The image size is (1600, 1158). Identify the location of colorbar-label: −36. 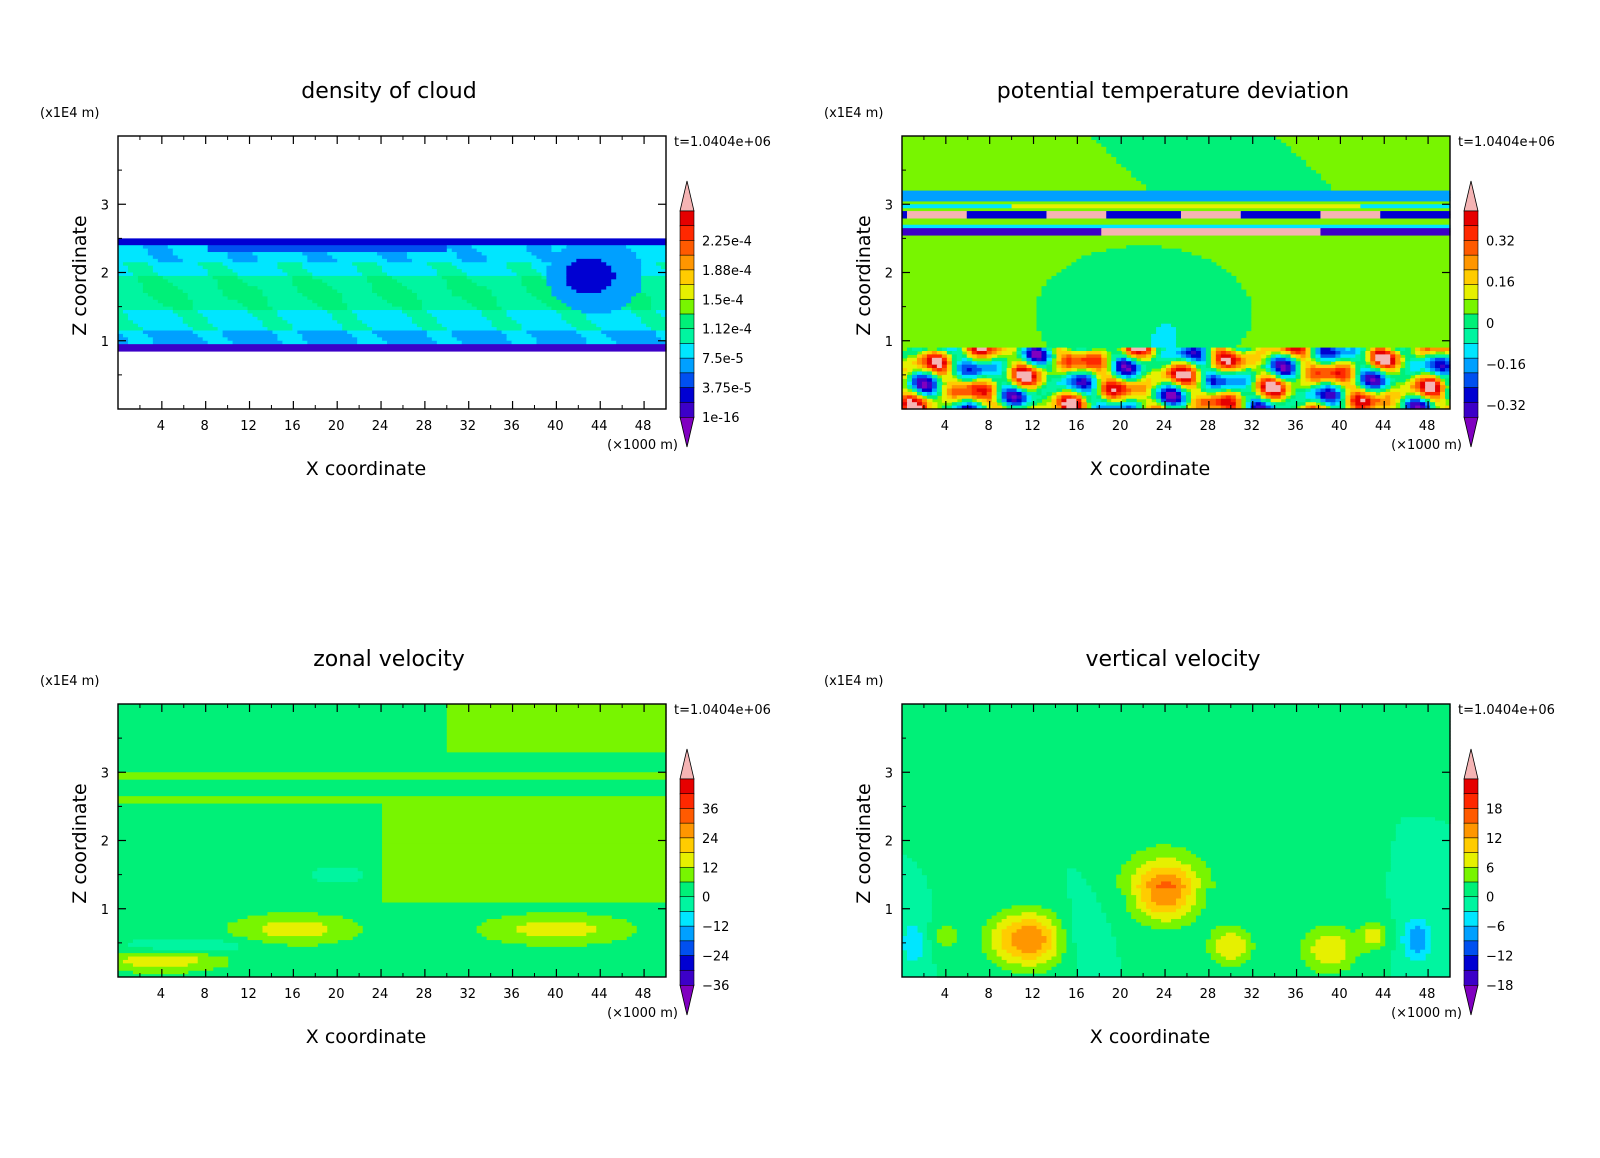
(715, 986).